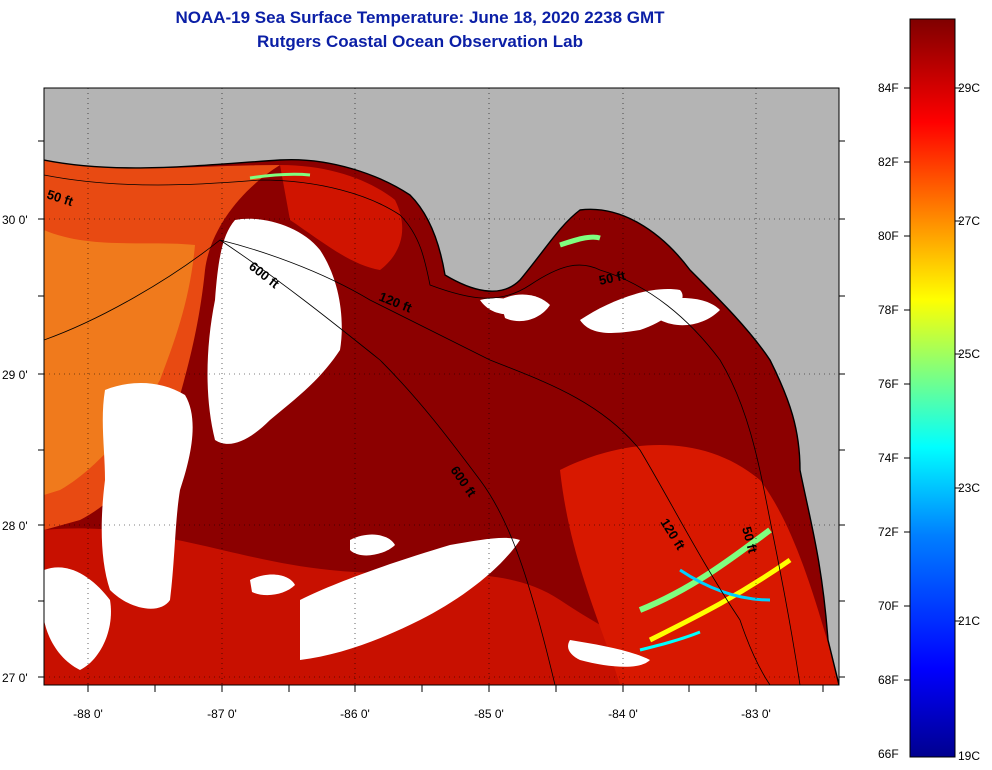 This screenshot has width=992, height=770. Describe the element at coordinates (888, 162) in the screenshot. I see `colorbar-f-label: 82F` at that location.